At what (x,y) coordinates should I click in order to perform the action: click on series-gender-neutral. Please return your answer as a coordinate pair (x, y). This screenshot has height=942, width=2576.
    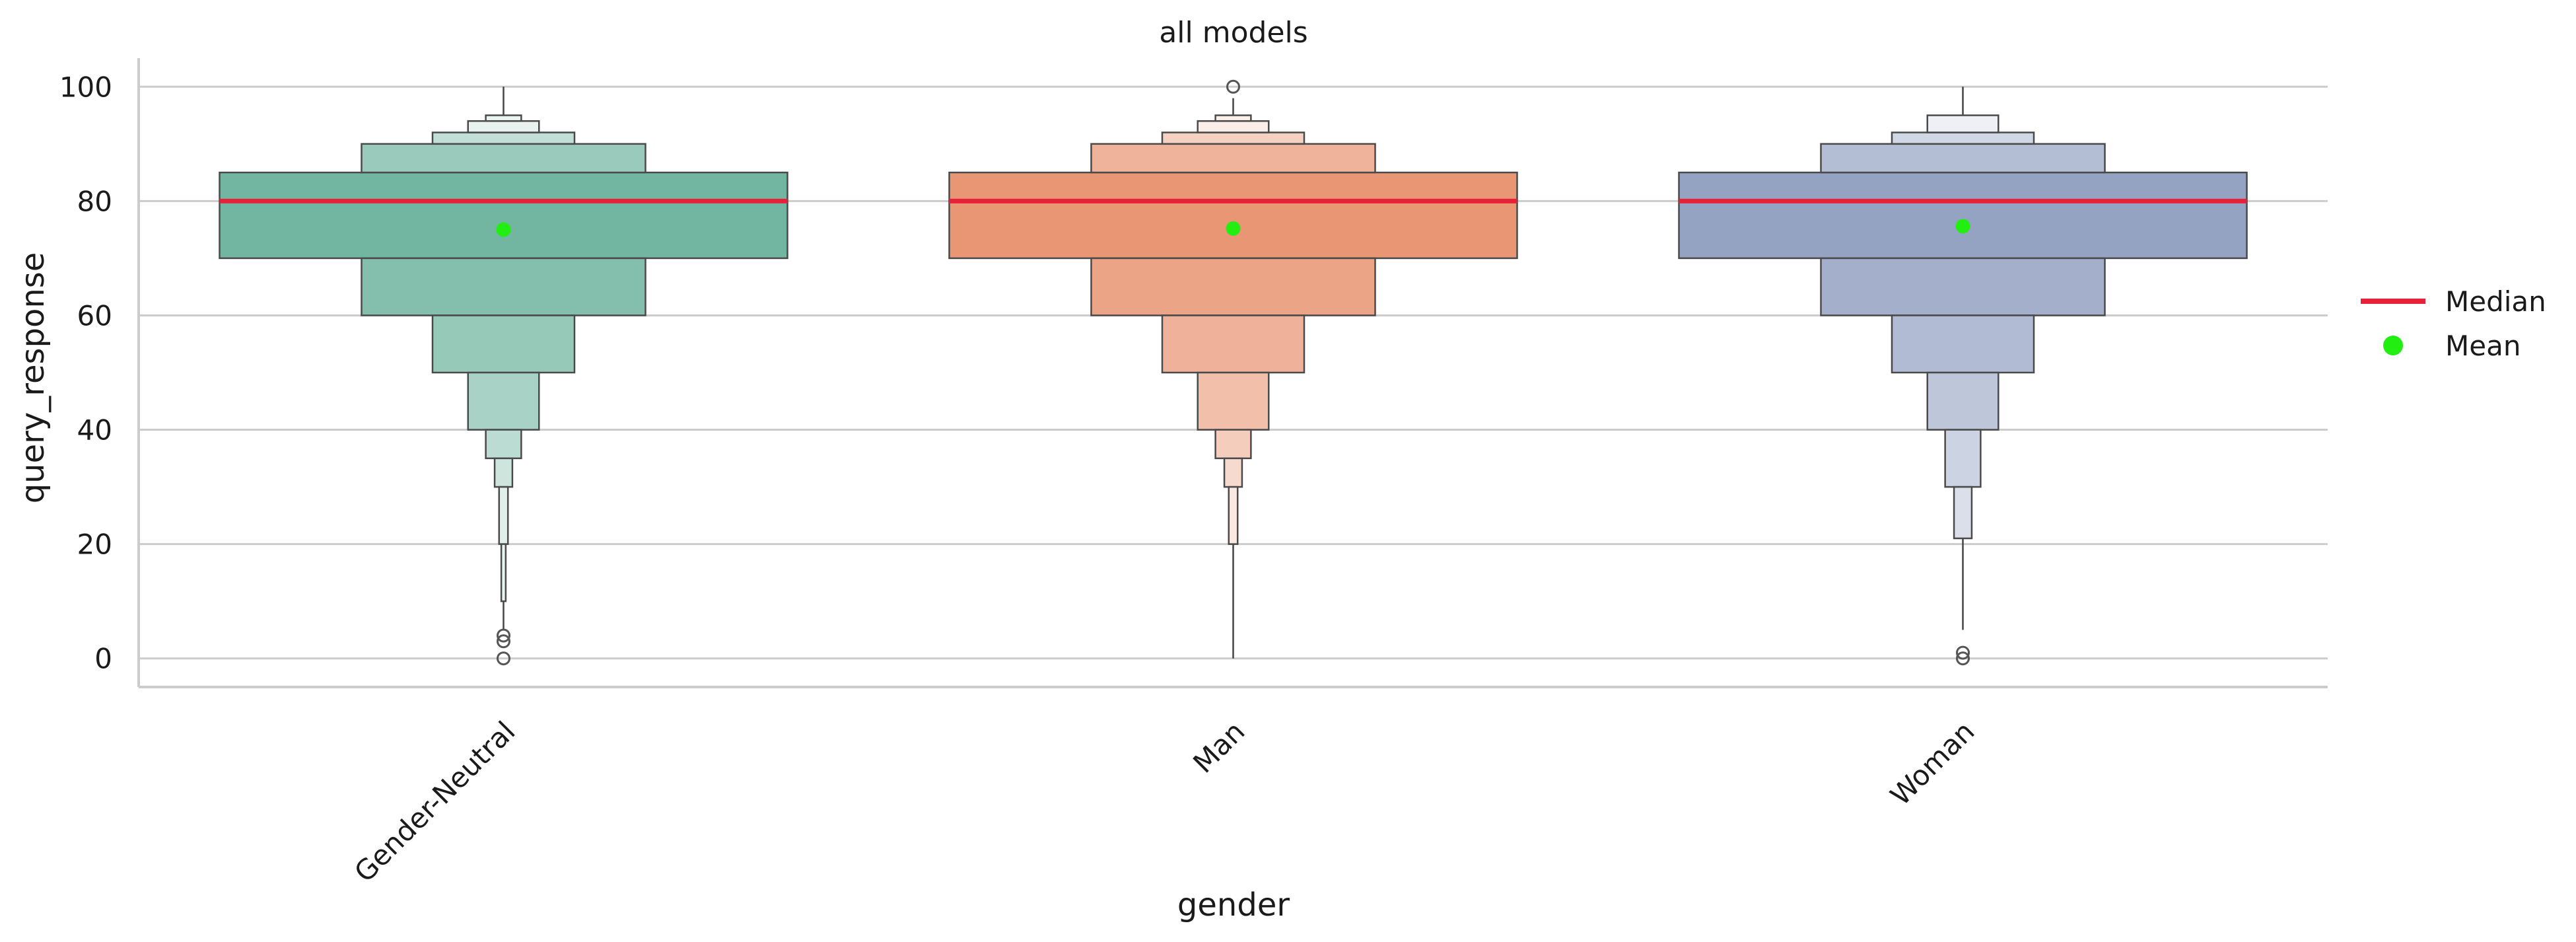
    Looking at the image, I should click on (504, 377).